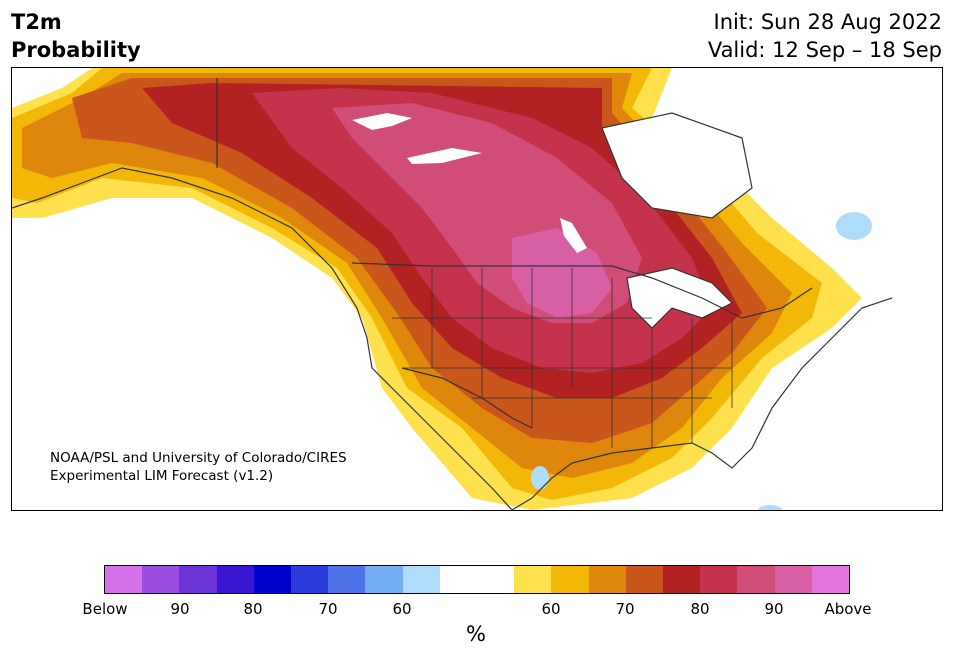  I want to click on chart-title: T2m Probability, so click(76, 36).